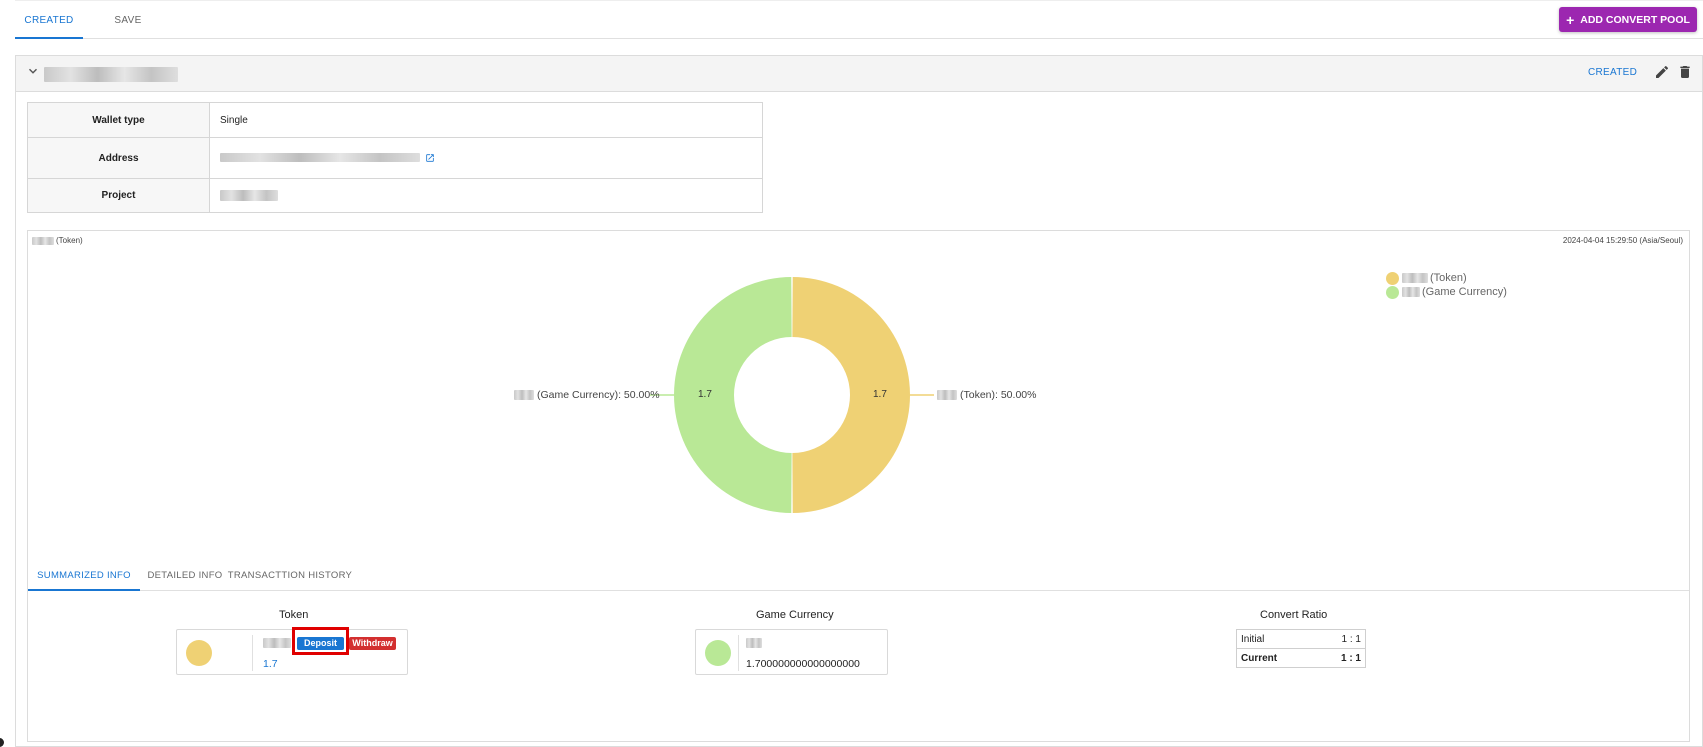  I want to click on slice-value-label-game-currency: 1.7, so click(705, 394).